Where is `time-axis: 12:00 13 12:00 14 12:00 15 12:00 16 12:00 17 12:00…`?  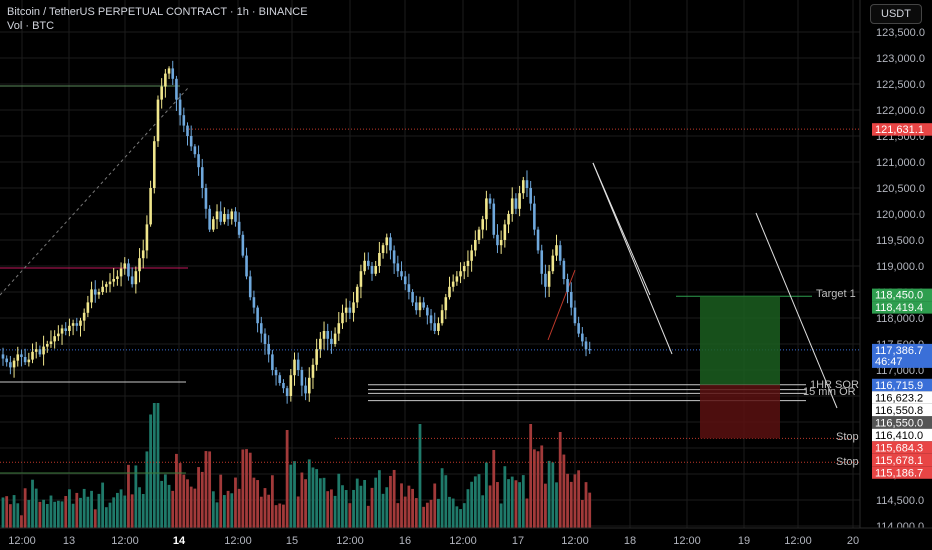 time-axis: 12:00 13 12:00 14 12:00 15 12:00 16 12:00 17 12:00… is located at coordinates (466, 538).